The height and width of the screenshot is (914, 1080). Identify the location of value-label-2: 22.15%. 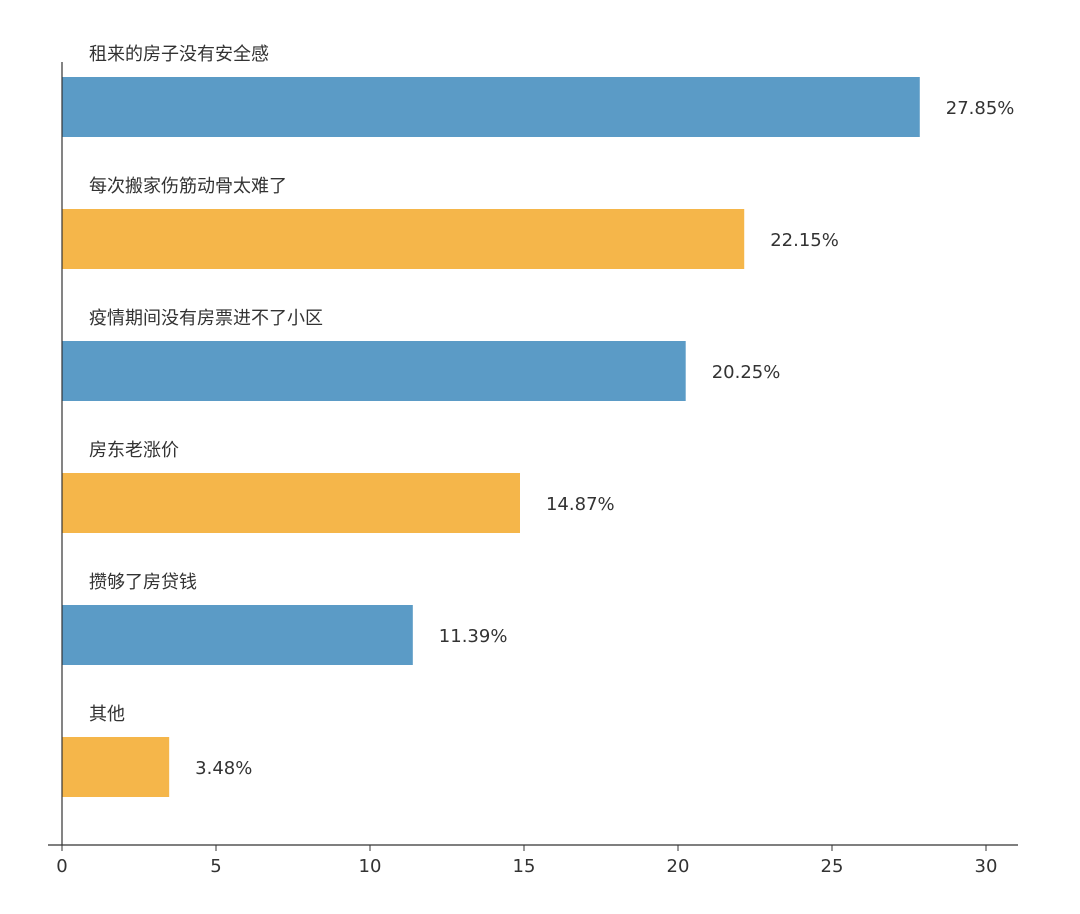
(804, 240).